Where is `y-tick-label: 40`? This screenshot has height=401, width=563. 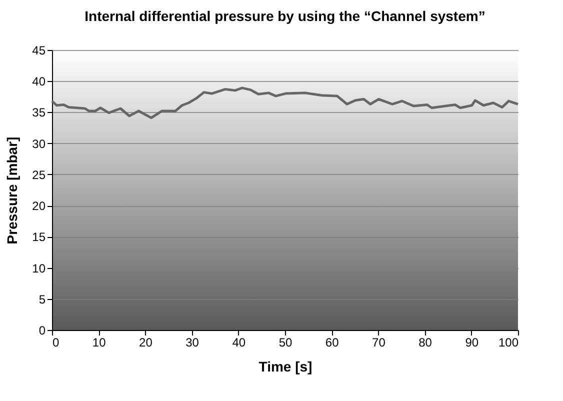
y-tick-label: 40 is located at coordinates (39, 81).